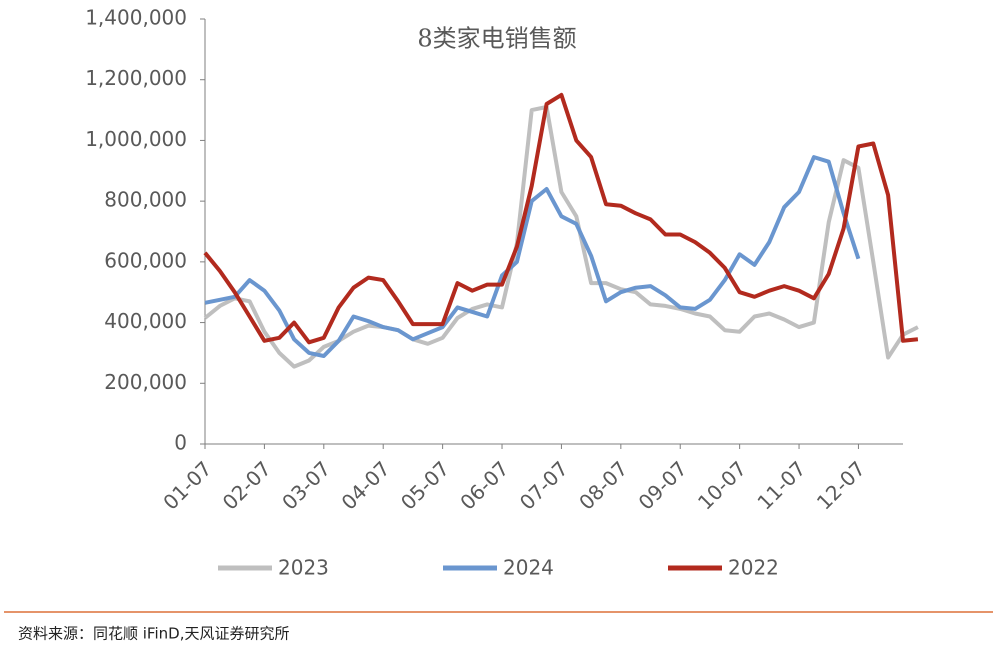  Describe the element at coordinates (136, 139) in the screenshot. I see `y-tick-label: 1,000,000` at that location.